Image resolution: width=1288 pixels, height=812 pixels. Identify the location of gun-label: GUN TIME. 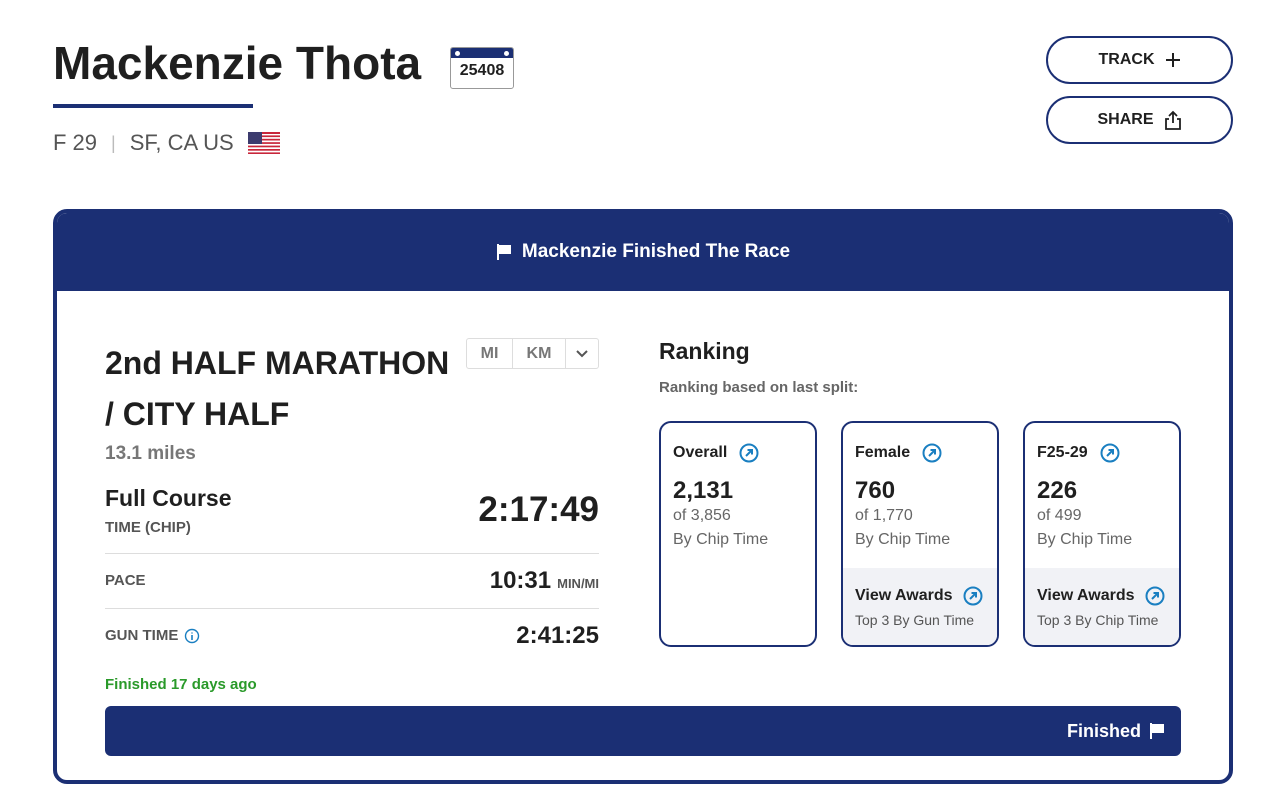
(142, 635).